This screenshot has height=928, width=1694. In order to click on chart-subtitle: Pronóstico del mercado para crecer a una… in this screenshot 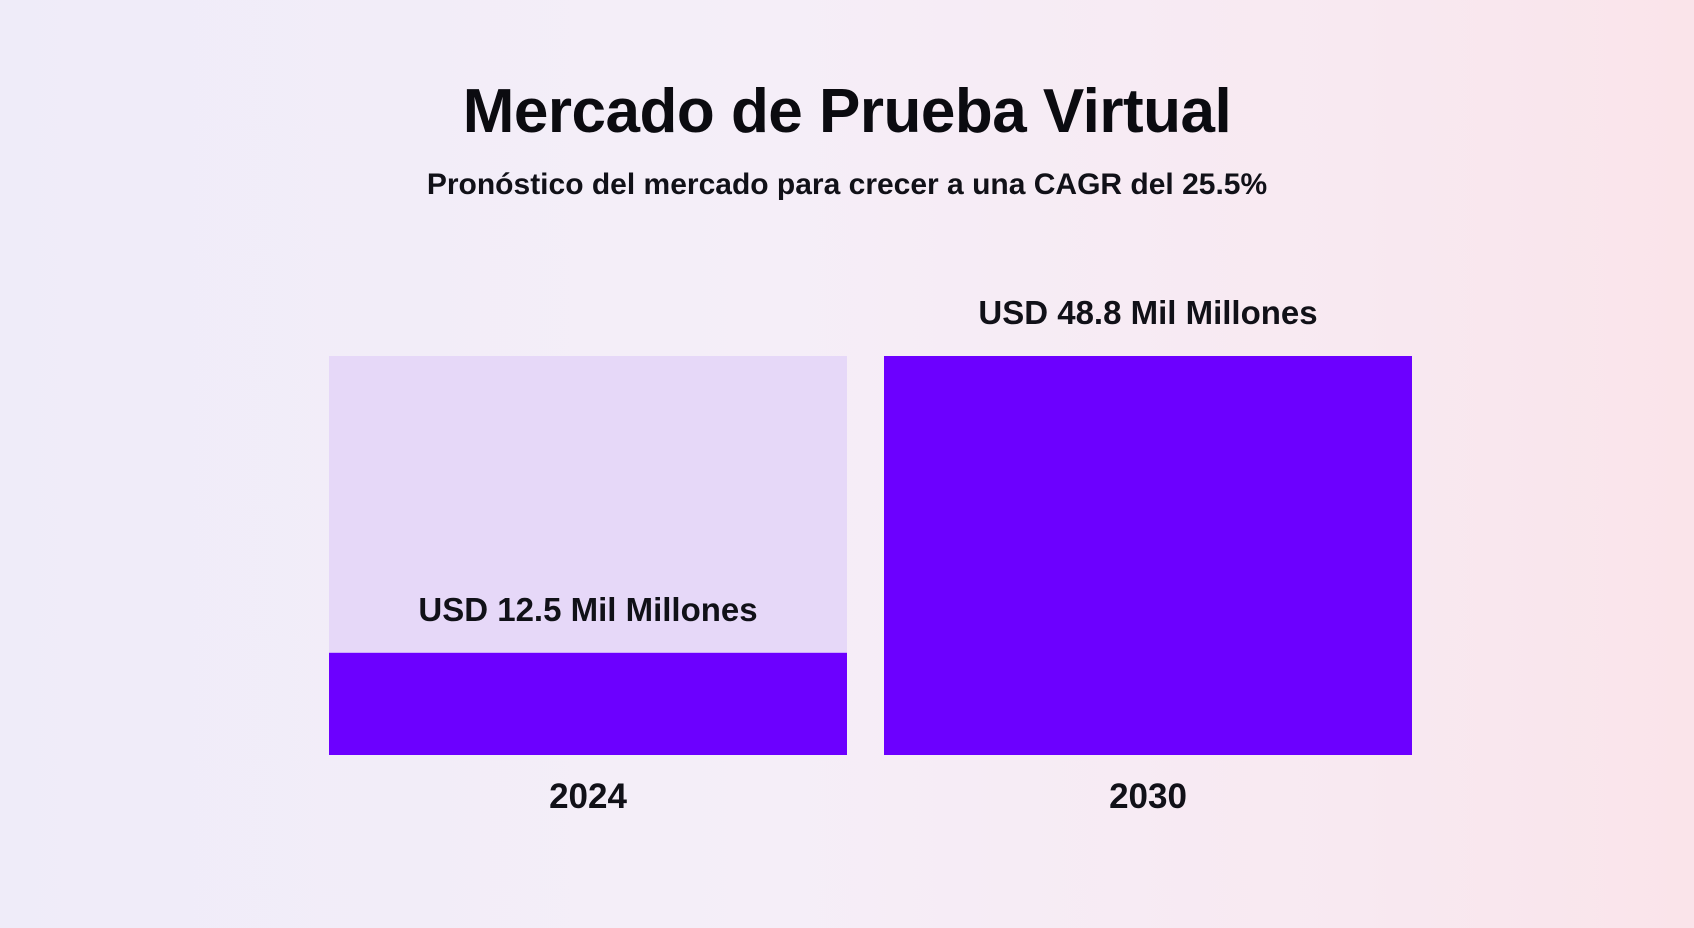, I will do `click(847, 184)`.